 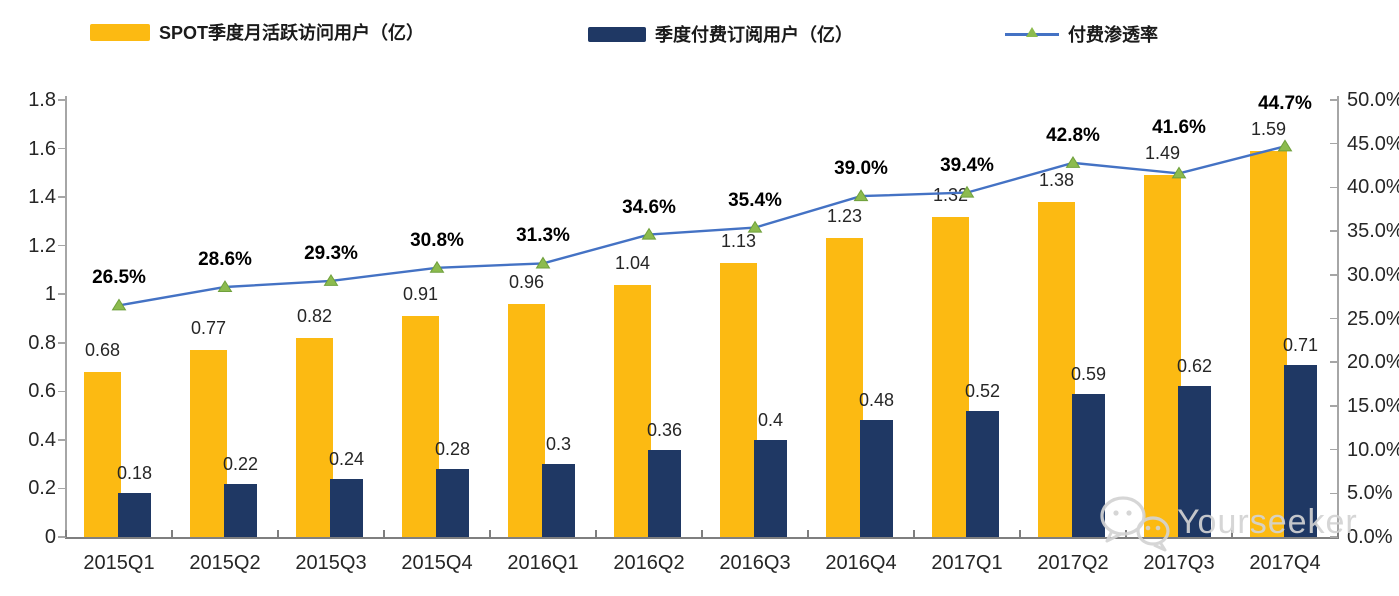 I want to click on x-axis-category-label: 2015Q2, so click(x=225, y=563).